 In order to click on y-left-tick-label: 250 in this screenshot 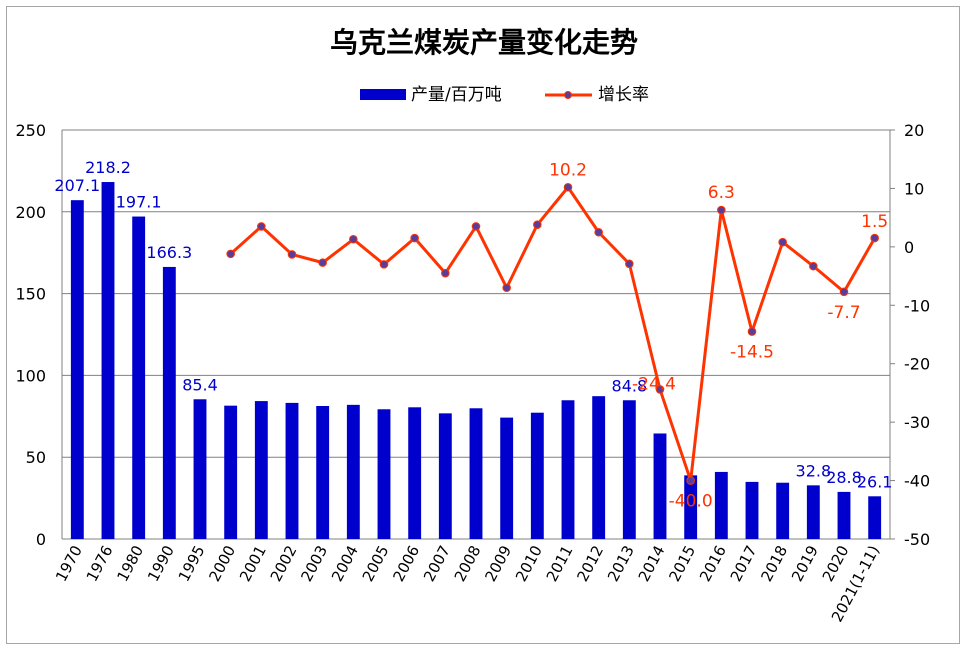, I will do `click(30, 130)`.